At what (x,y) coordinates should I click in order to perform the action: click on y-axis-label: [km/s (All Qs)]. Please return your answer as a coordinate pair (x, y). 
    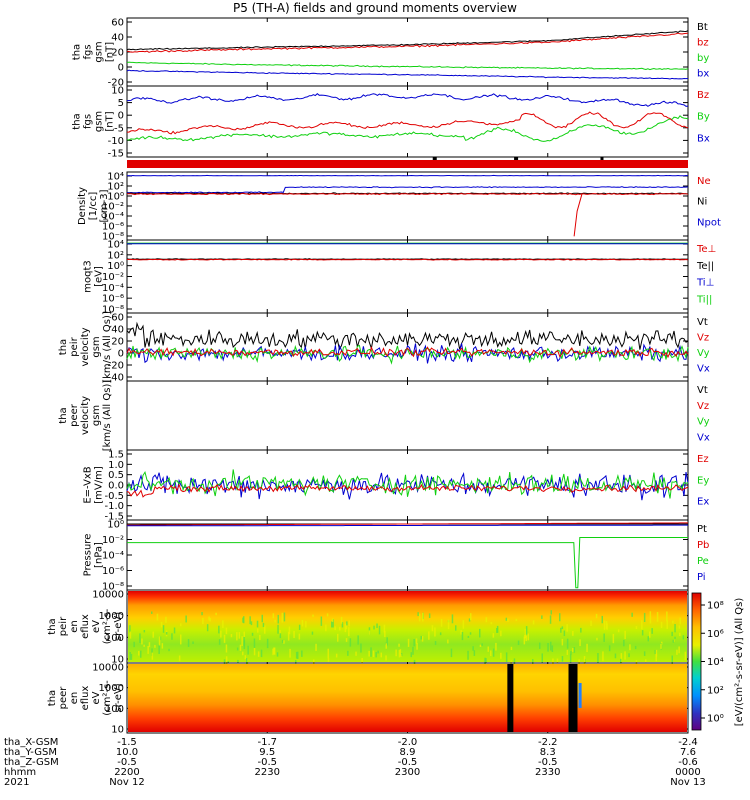
    Looking at the image, I should click on (107, 416).